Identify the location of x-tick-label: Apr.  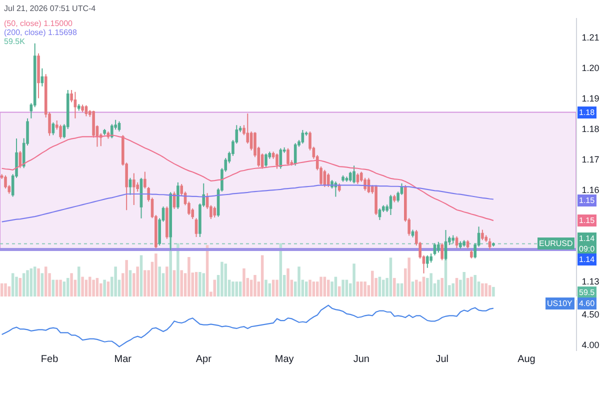
(204, 359).